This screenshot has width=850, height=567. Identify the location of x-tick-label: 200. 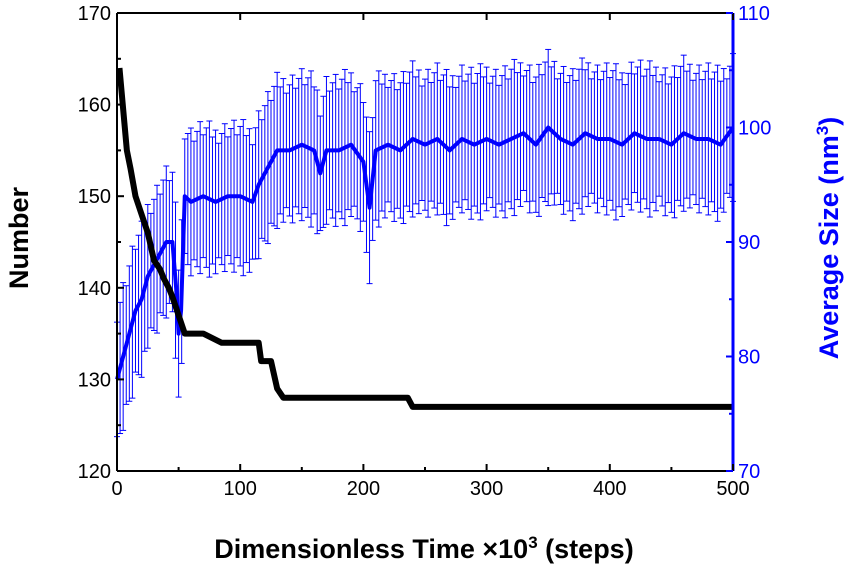
(363, 489).